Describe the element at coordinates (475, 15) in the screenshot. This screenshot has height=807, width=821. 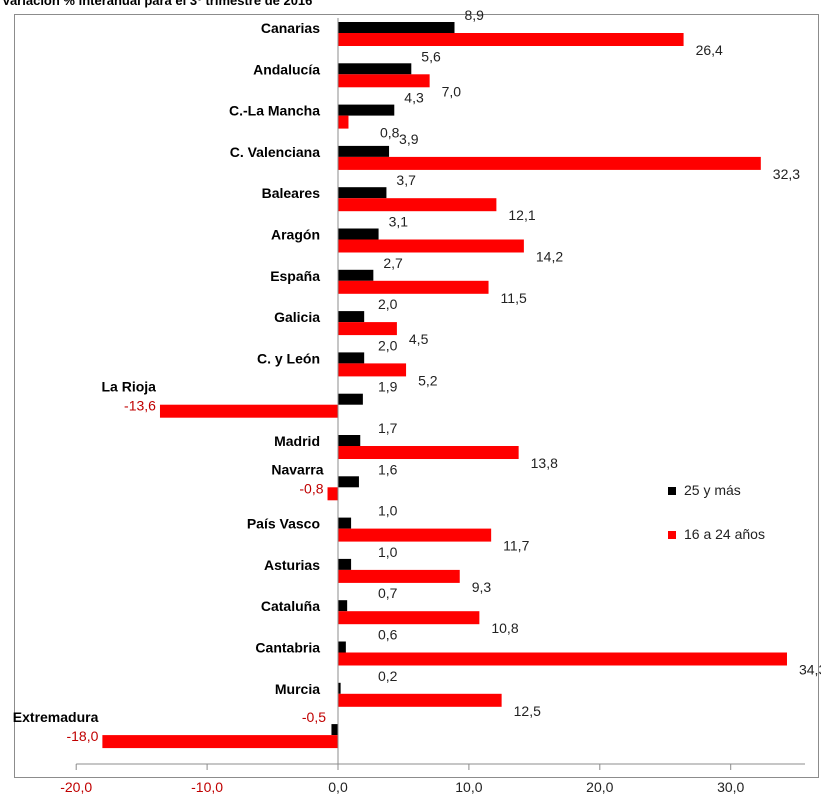
I see `data-label-25-y-mas: 8,9` at that location.